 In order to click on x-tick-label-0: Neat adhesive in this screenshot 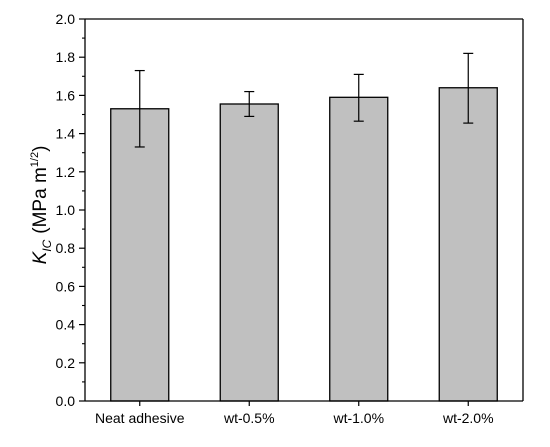, I will do `click(140, 418)`.